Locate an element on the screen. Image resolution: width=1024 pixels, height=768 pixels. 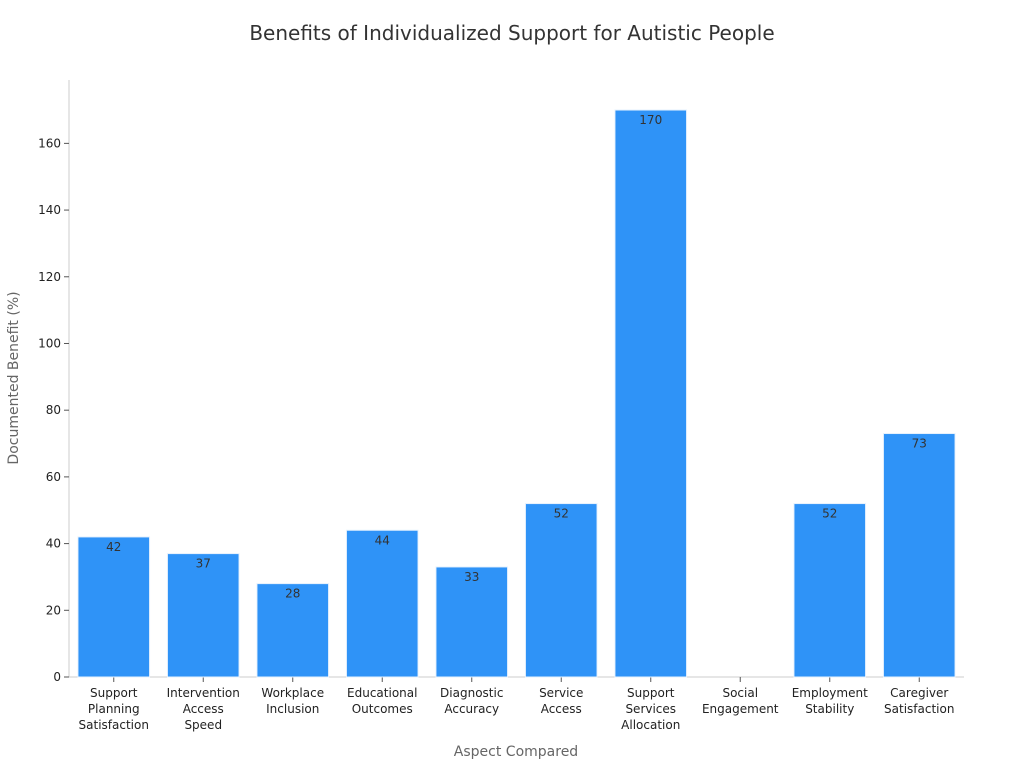
y-tick-label: 20 is located at coordinates (53, 610).